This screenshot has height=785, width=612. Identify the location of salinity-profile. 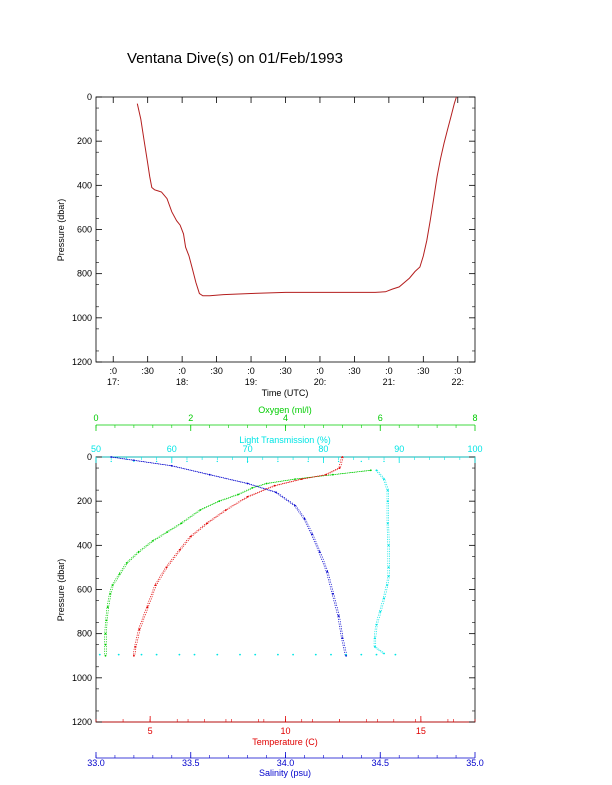
(228, 556).